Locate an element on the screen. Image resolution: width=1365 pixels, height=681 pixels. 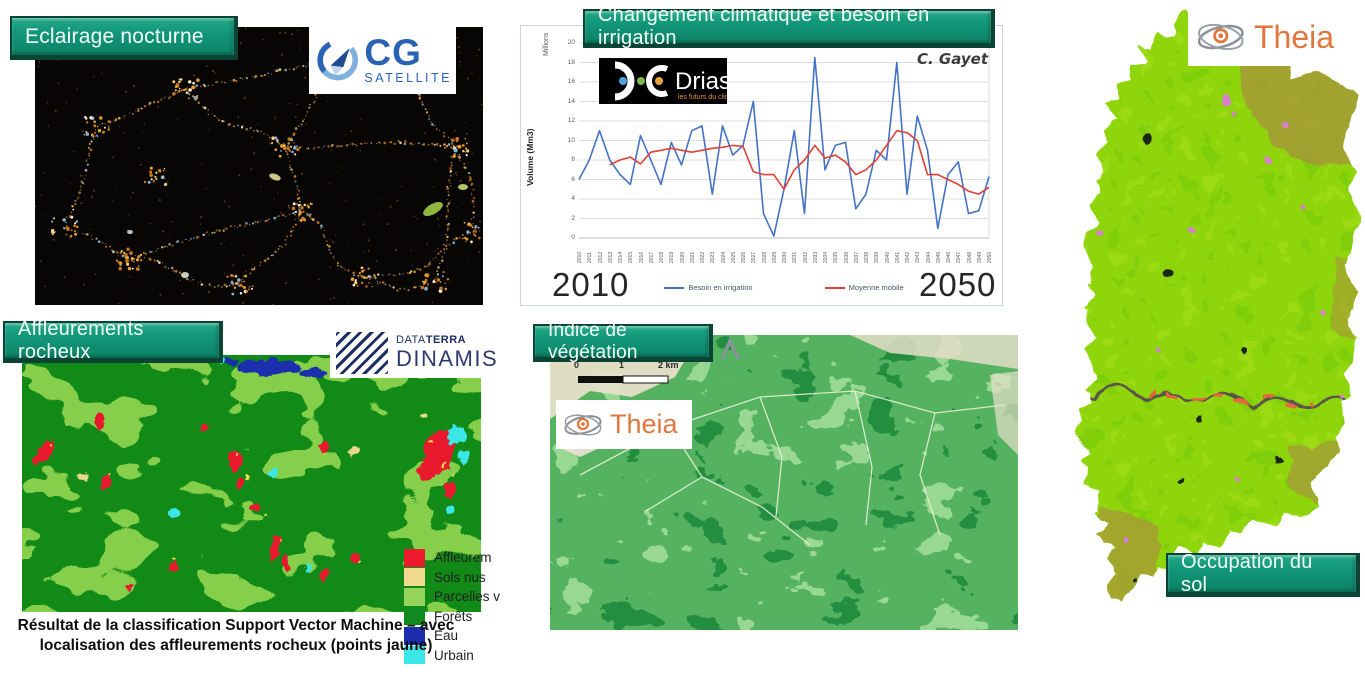
x-tick-label: 2010 is located at coordinates (580, 257).